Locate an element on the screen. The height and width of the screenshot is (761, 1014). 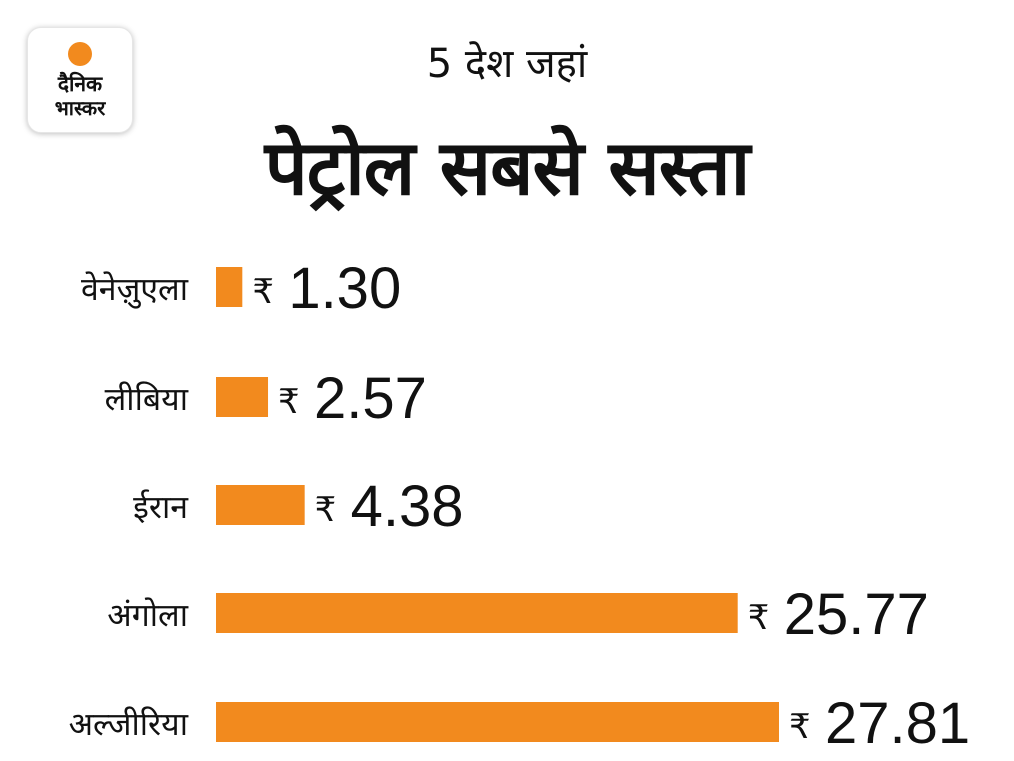
category-label: अल्जीरिया is located at coordinates (129, 724).